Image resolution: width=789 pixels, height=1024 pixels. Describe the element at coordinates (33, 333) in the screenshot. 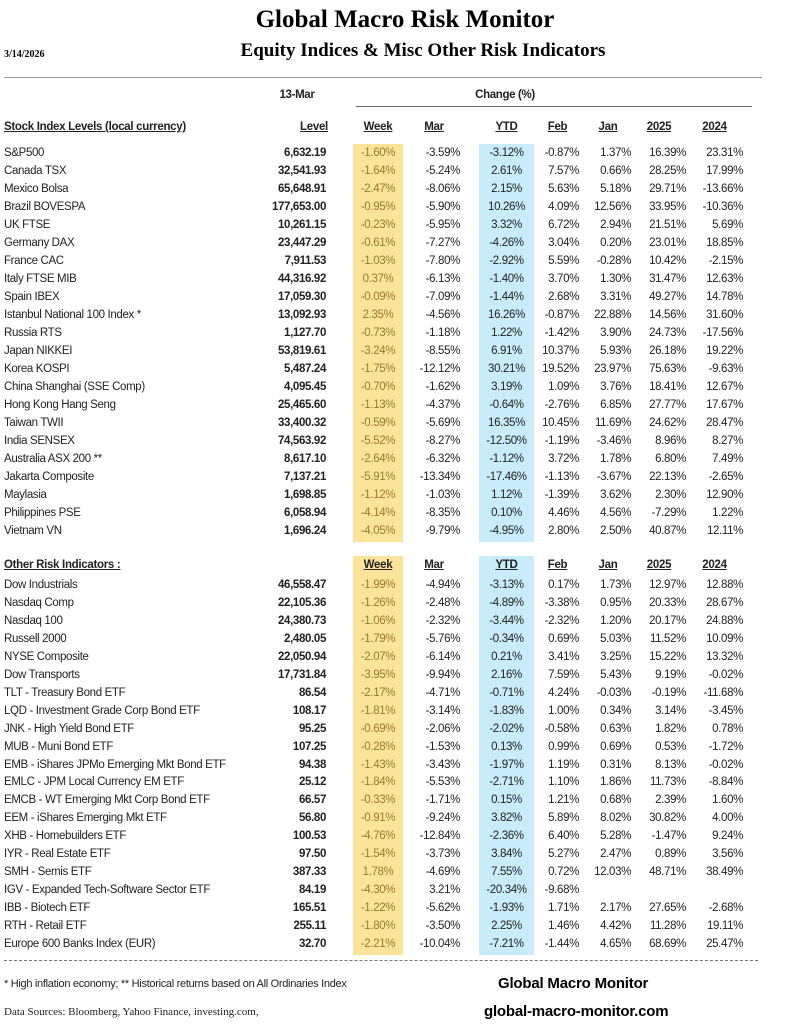

I see `row-label: Russia RTS` at that location.